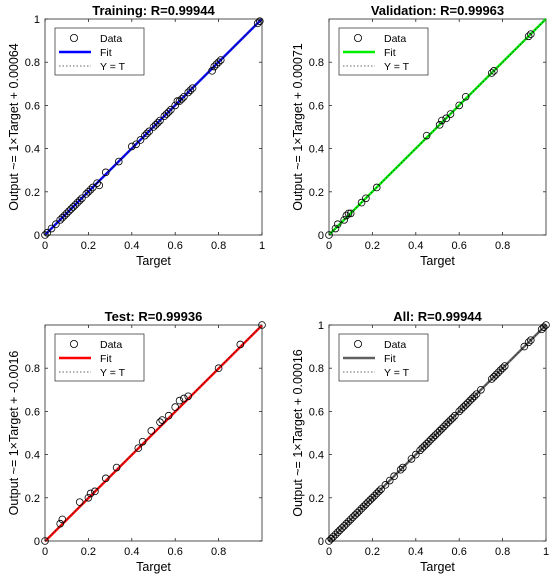  I want to click on fit-line, so click(437, 433).